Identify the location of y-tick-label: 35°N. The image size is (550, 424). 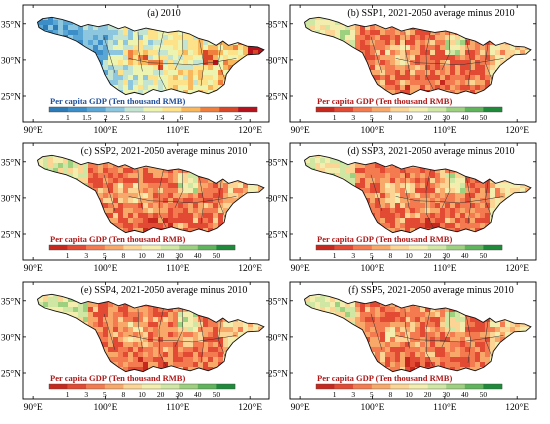
(11, 301).